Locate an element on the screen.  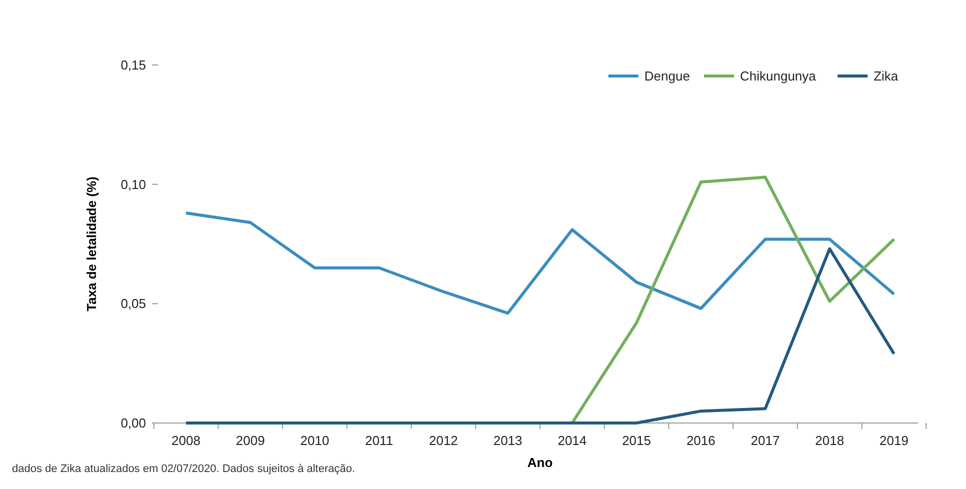
y-axis-title: Taxa de letalidade (%) is located at coordinates (91, 244).